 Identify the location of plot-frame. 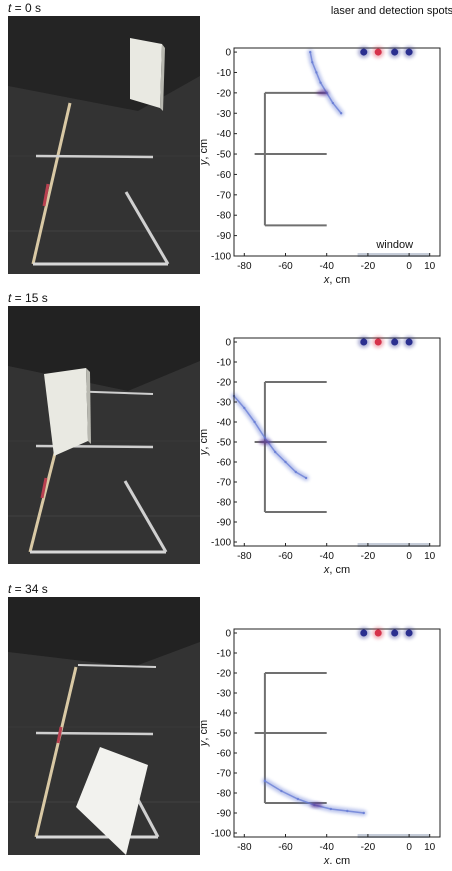
(337, 152).